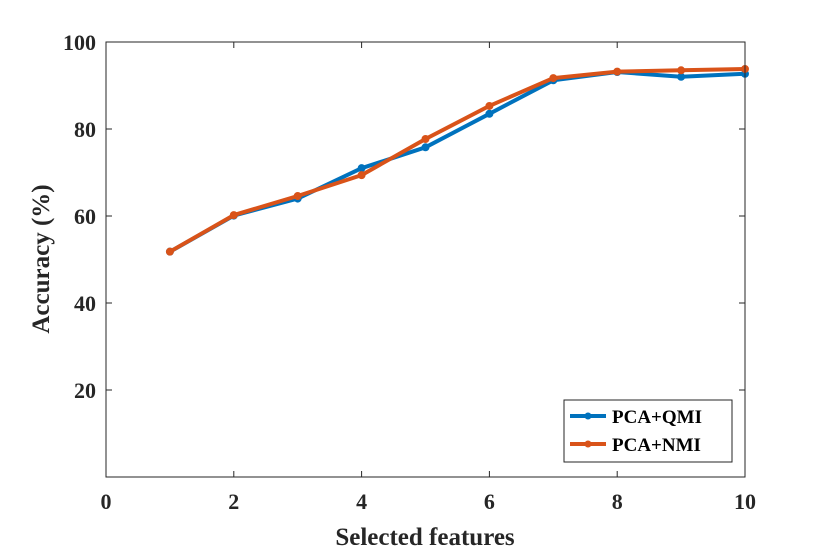 The height and width of the screenshot is (551, 823). I want to click on x-tick-label: 2, so click(233, 501).